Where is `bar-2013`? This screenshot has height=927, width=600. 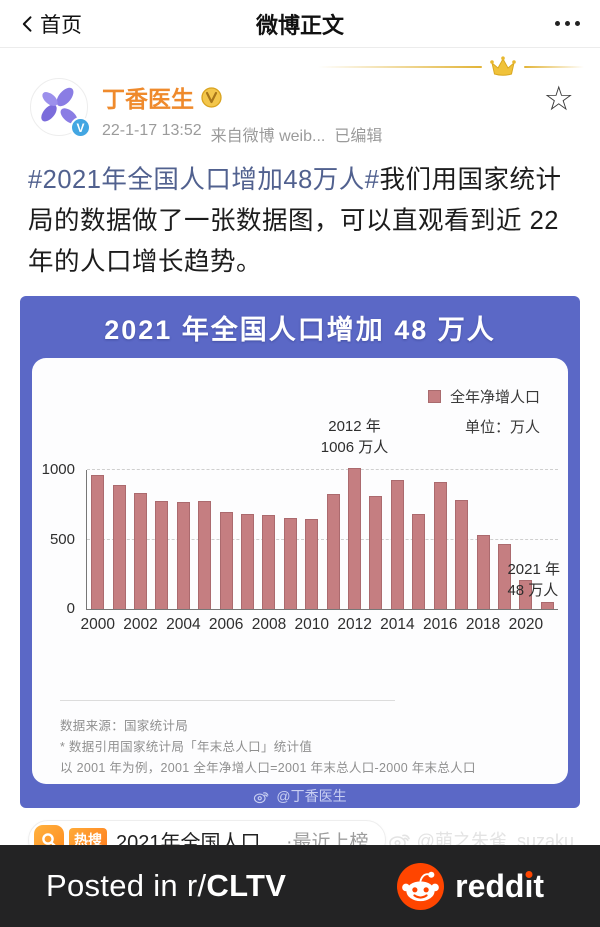
bar-2013 is located at coordinates (376, 552).